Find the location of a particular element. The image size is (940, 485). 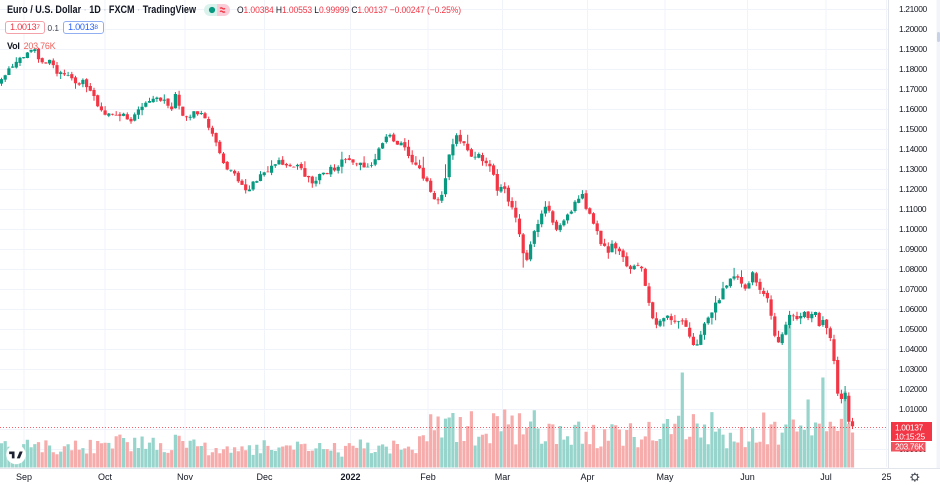

svg-text: Nov is located at coordinates (185, 477).